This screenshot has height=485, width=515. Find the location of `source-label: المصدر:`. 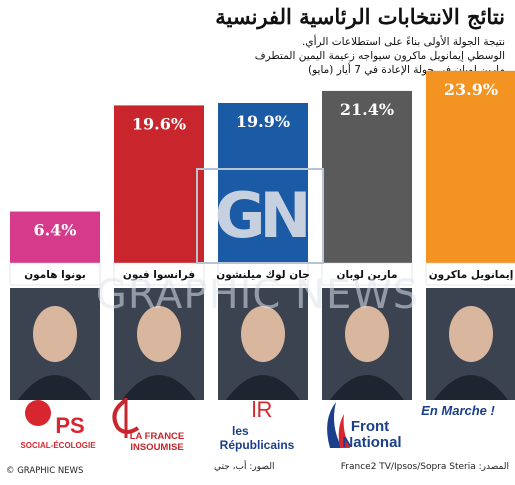

source-label: المصدر: is located at coordinates (493, 467).